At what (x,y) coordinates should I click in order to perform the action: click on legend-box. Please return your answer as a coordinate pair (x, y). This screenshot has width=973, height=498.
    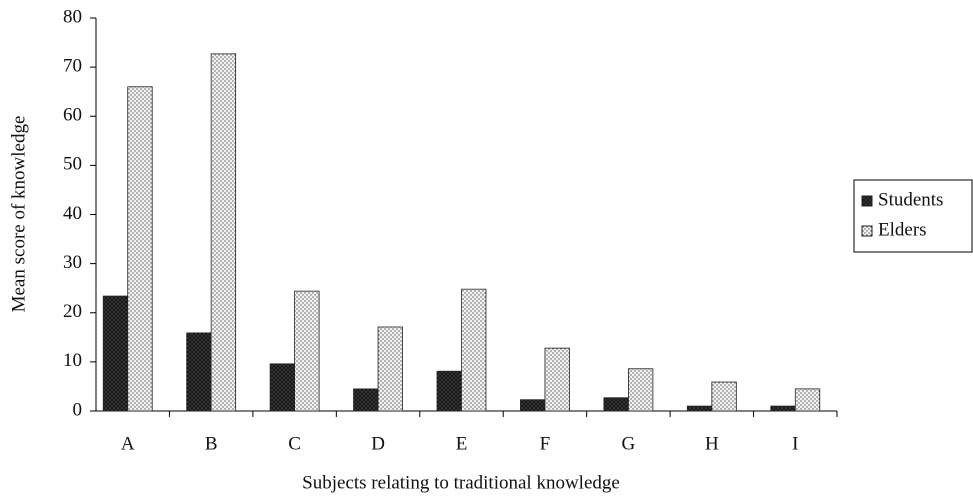
    Looking at the image, I should click on (913, 216).